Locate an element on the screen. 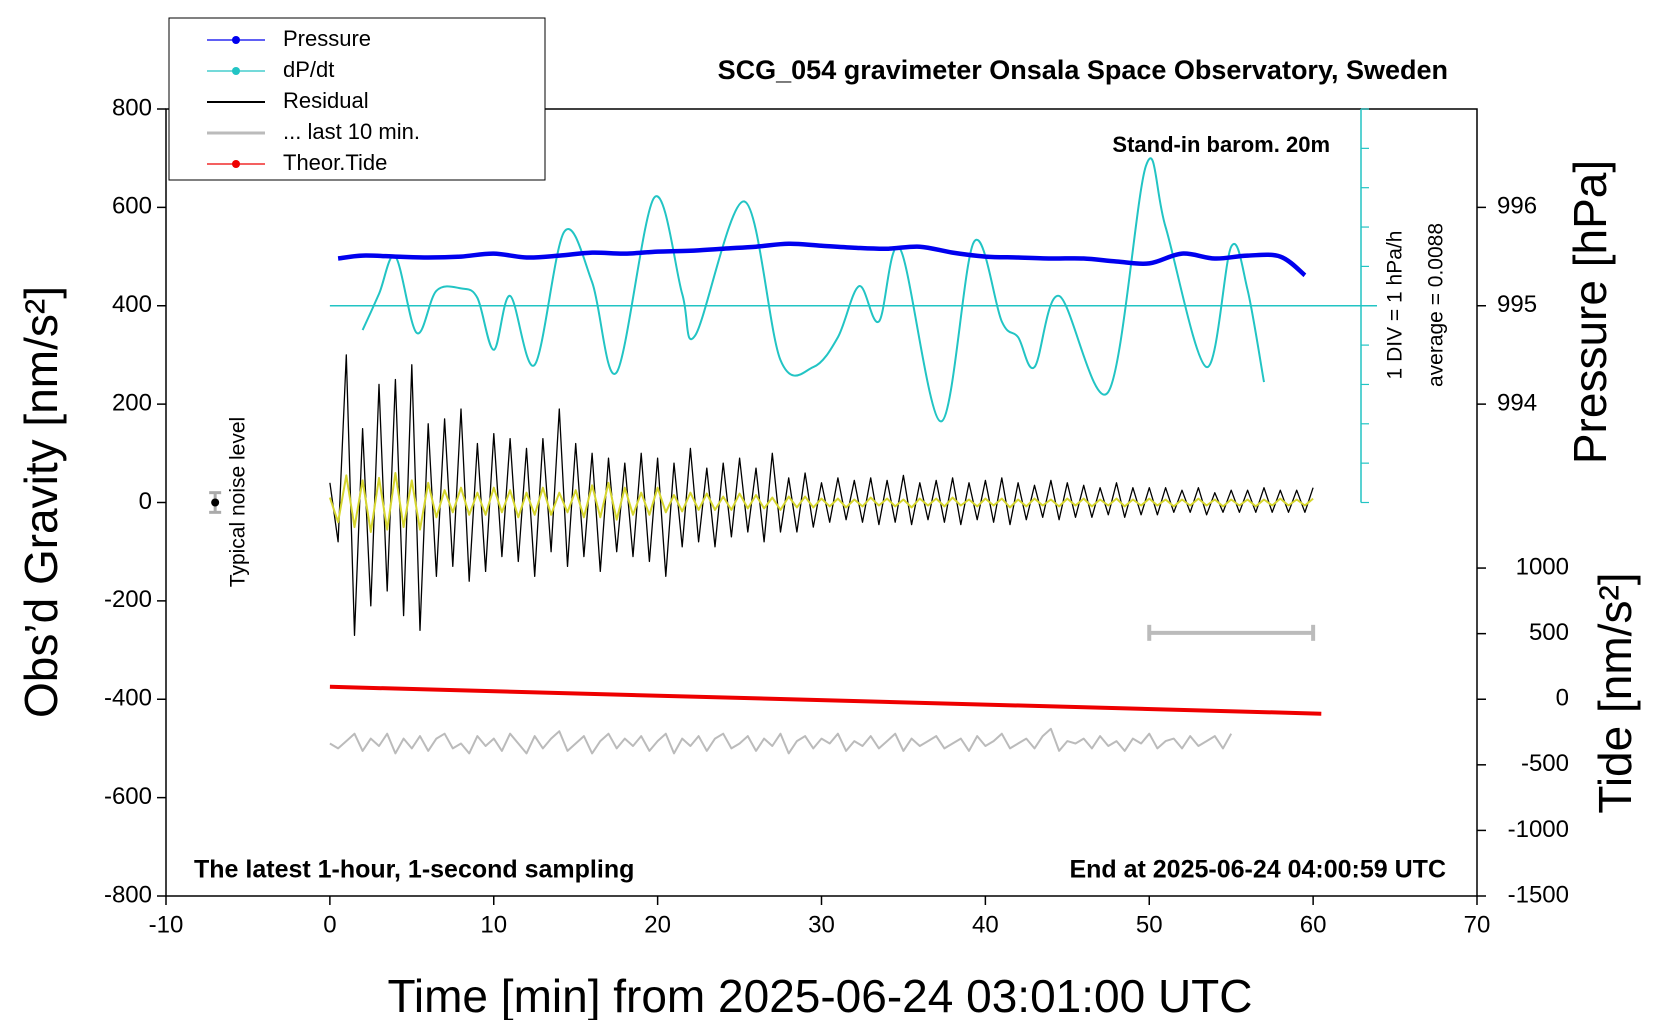 Image resolution: width=1660 pixels, height=1020 pixels. y-tick-label: -600 is located at coordinates (128, 796).